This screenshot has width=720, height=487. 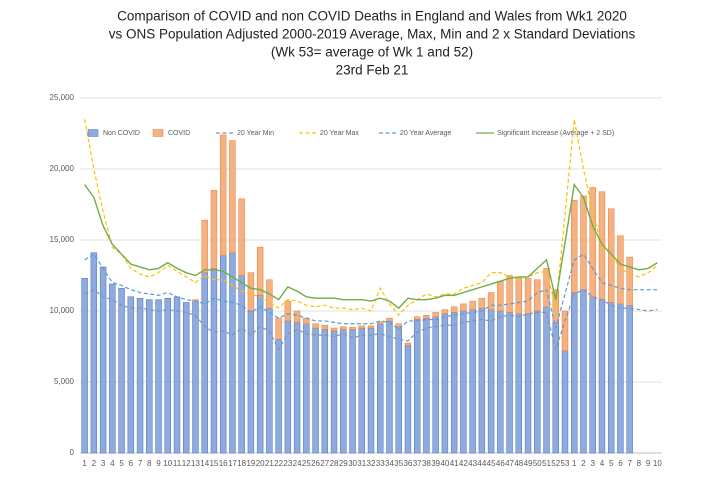 I want to click on x-tick-label: 33, so click(x=380, y=463).